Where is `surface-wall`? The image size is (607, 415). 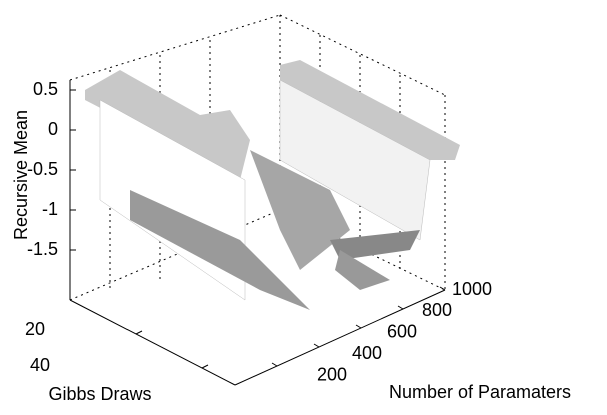
surface-wall is located at coordinates (355, 160).